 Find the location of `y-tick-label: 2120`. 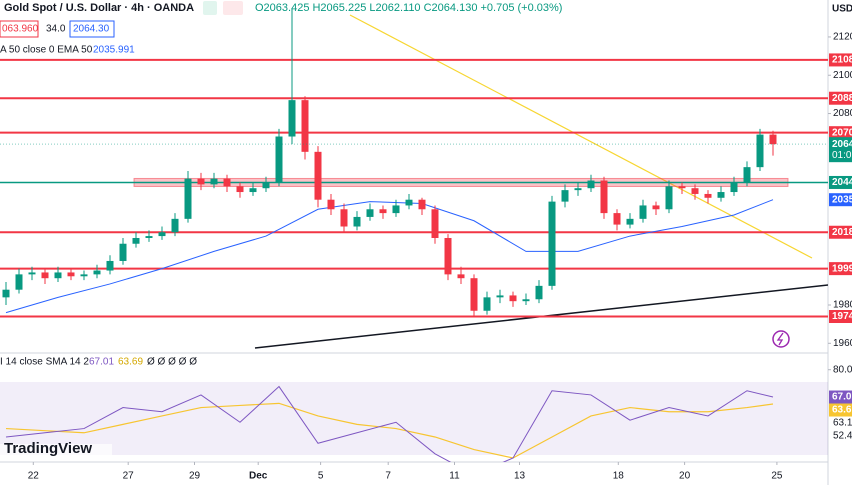

y-tick-label: 2120 is located at coordinates (842, 37).